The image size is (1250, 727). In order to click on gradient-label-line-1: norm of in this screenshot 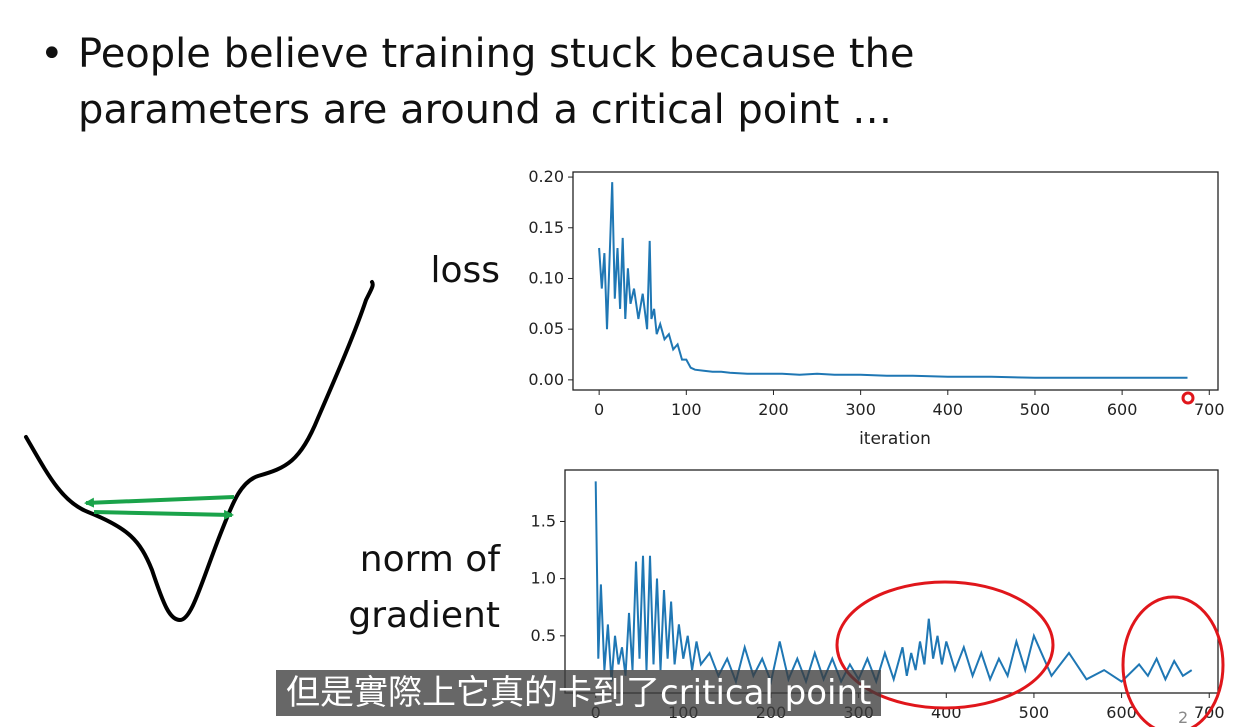, I will do `click(429, 559)`.